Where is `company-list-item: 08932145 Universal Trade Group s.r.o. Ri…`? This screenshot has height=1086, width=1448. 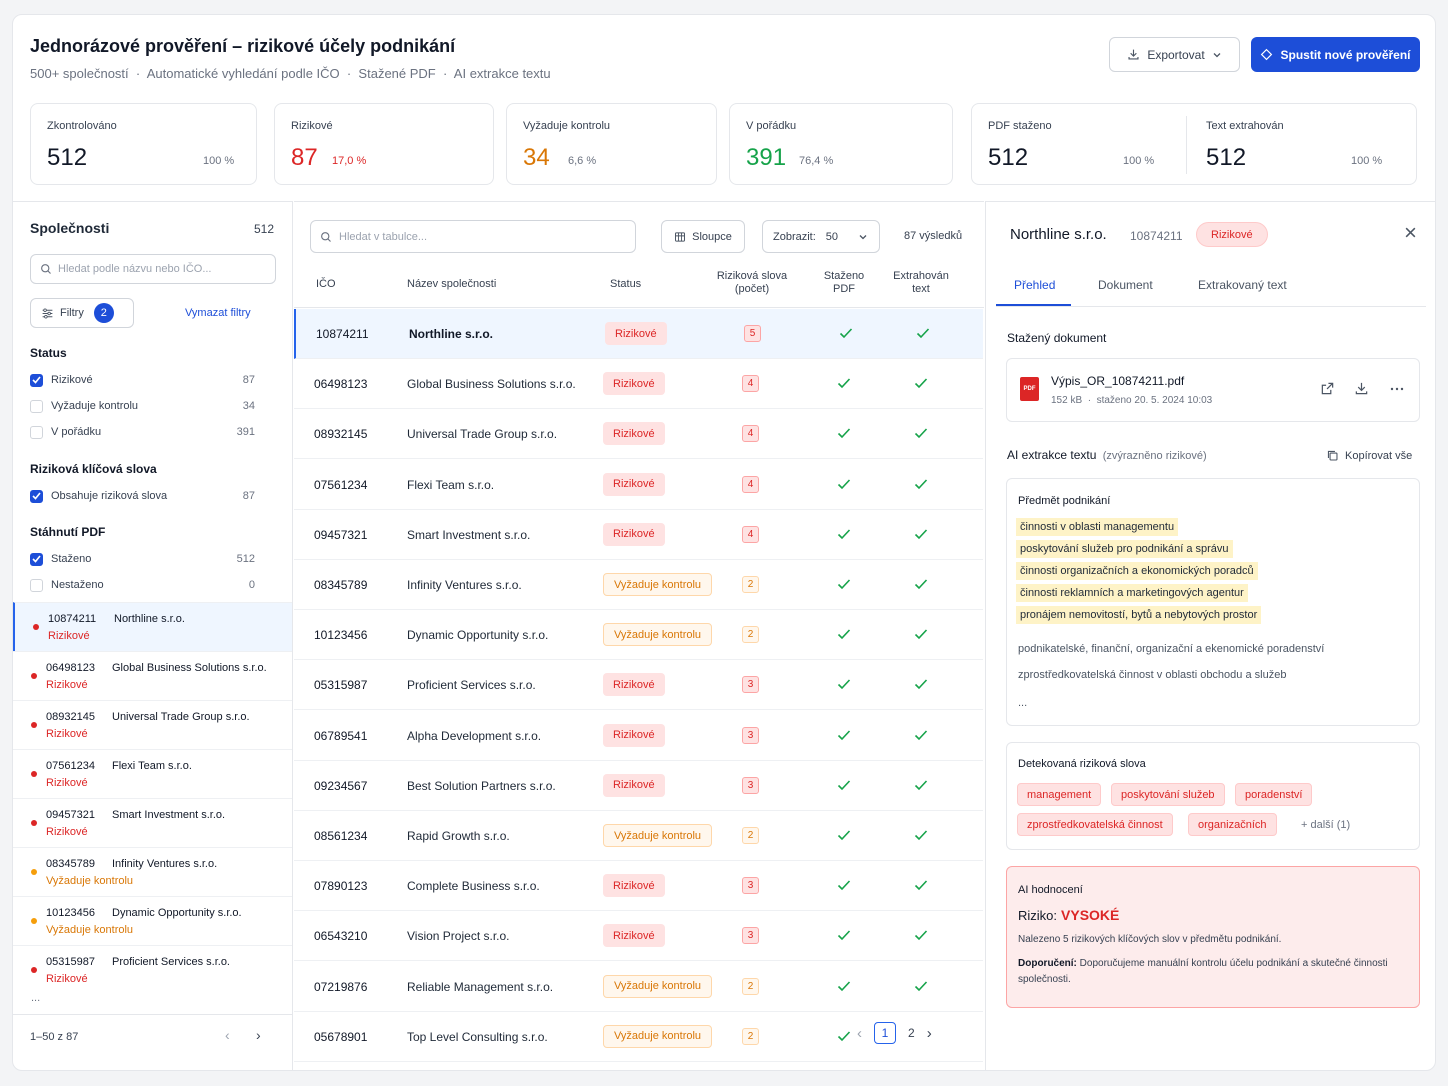
company-list-item: 08932145 Universal Trade Group s.r.o. Ri… is located at coordinates (152, 724).